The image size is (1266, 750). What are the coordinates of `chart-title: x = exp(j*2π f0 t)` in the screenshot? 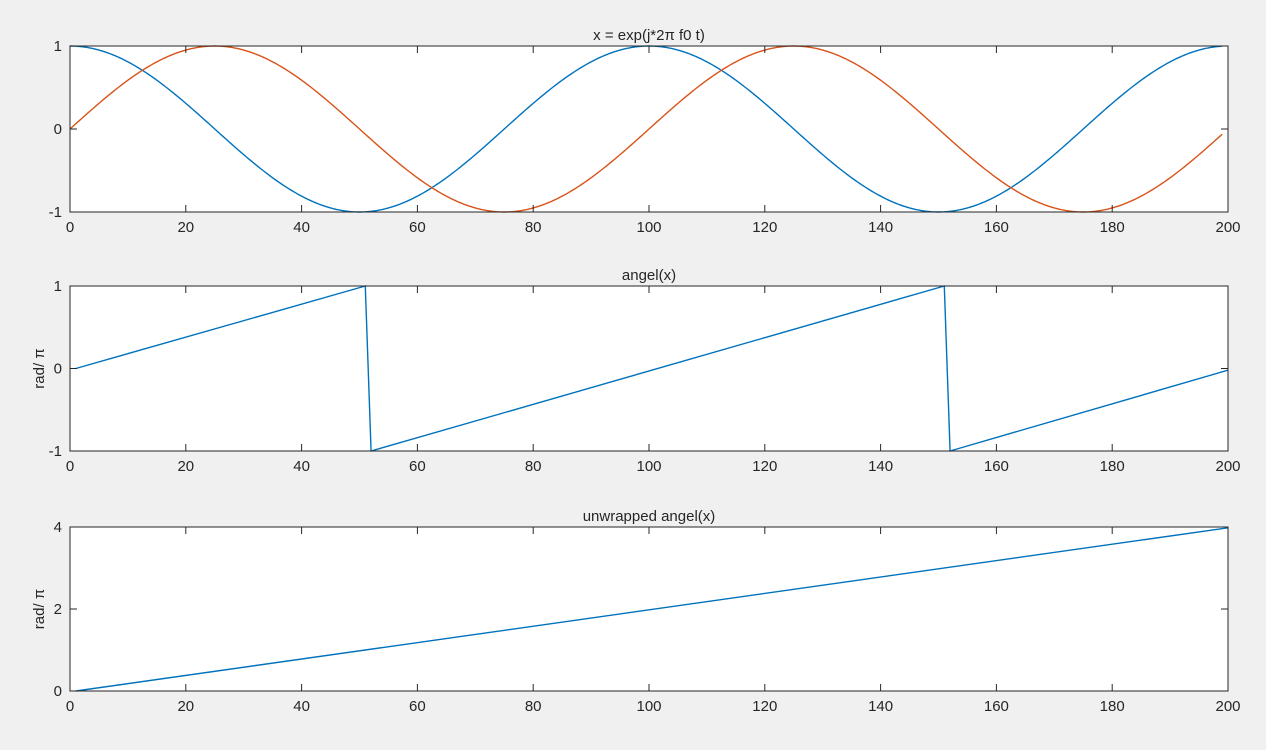 It's located at (649, 35).